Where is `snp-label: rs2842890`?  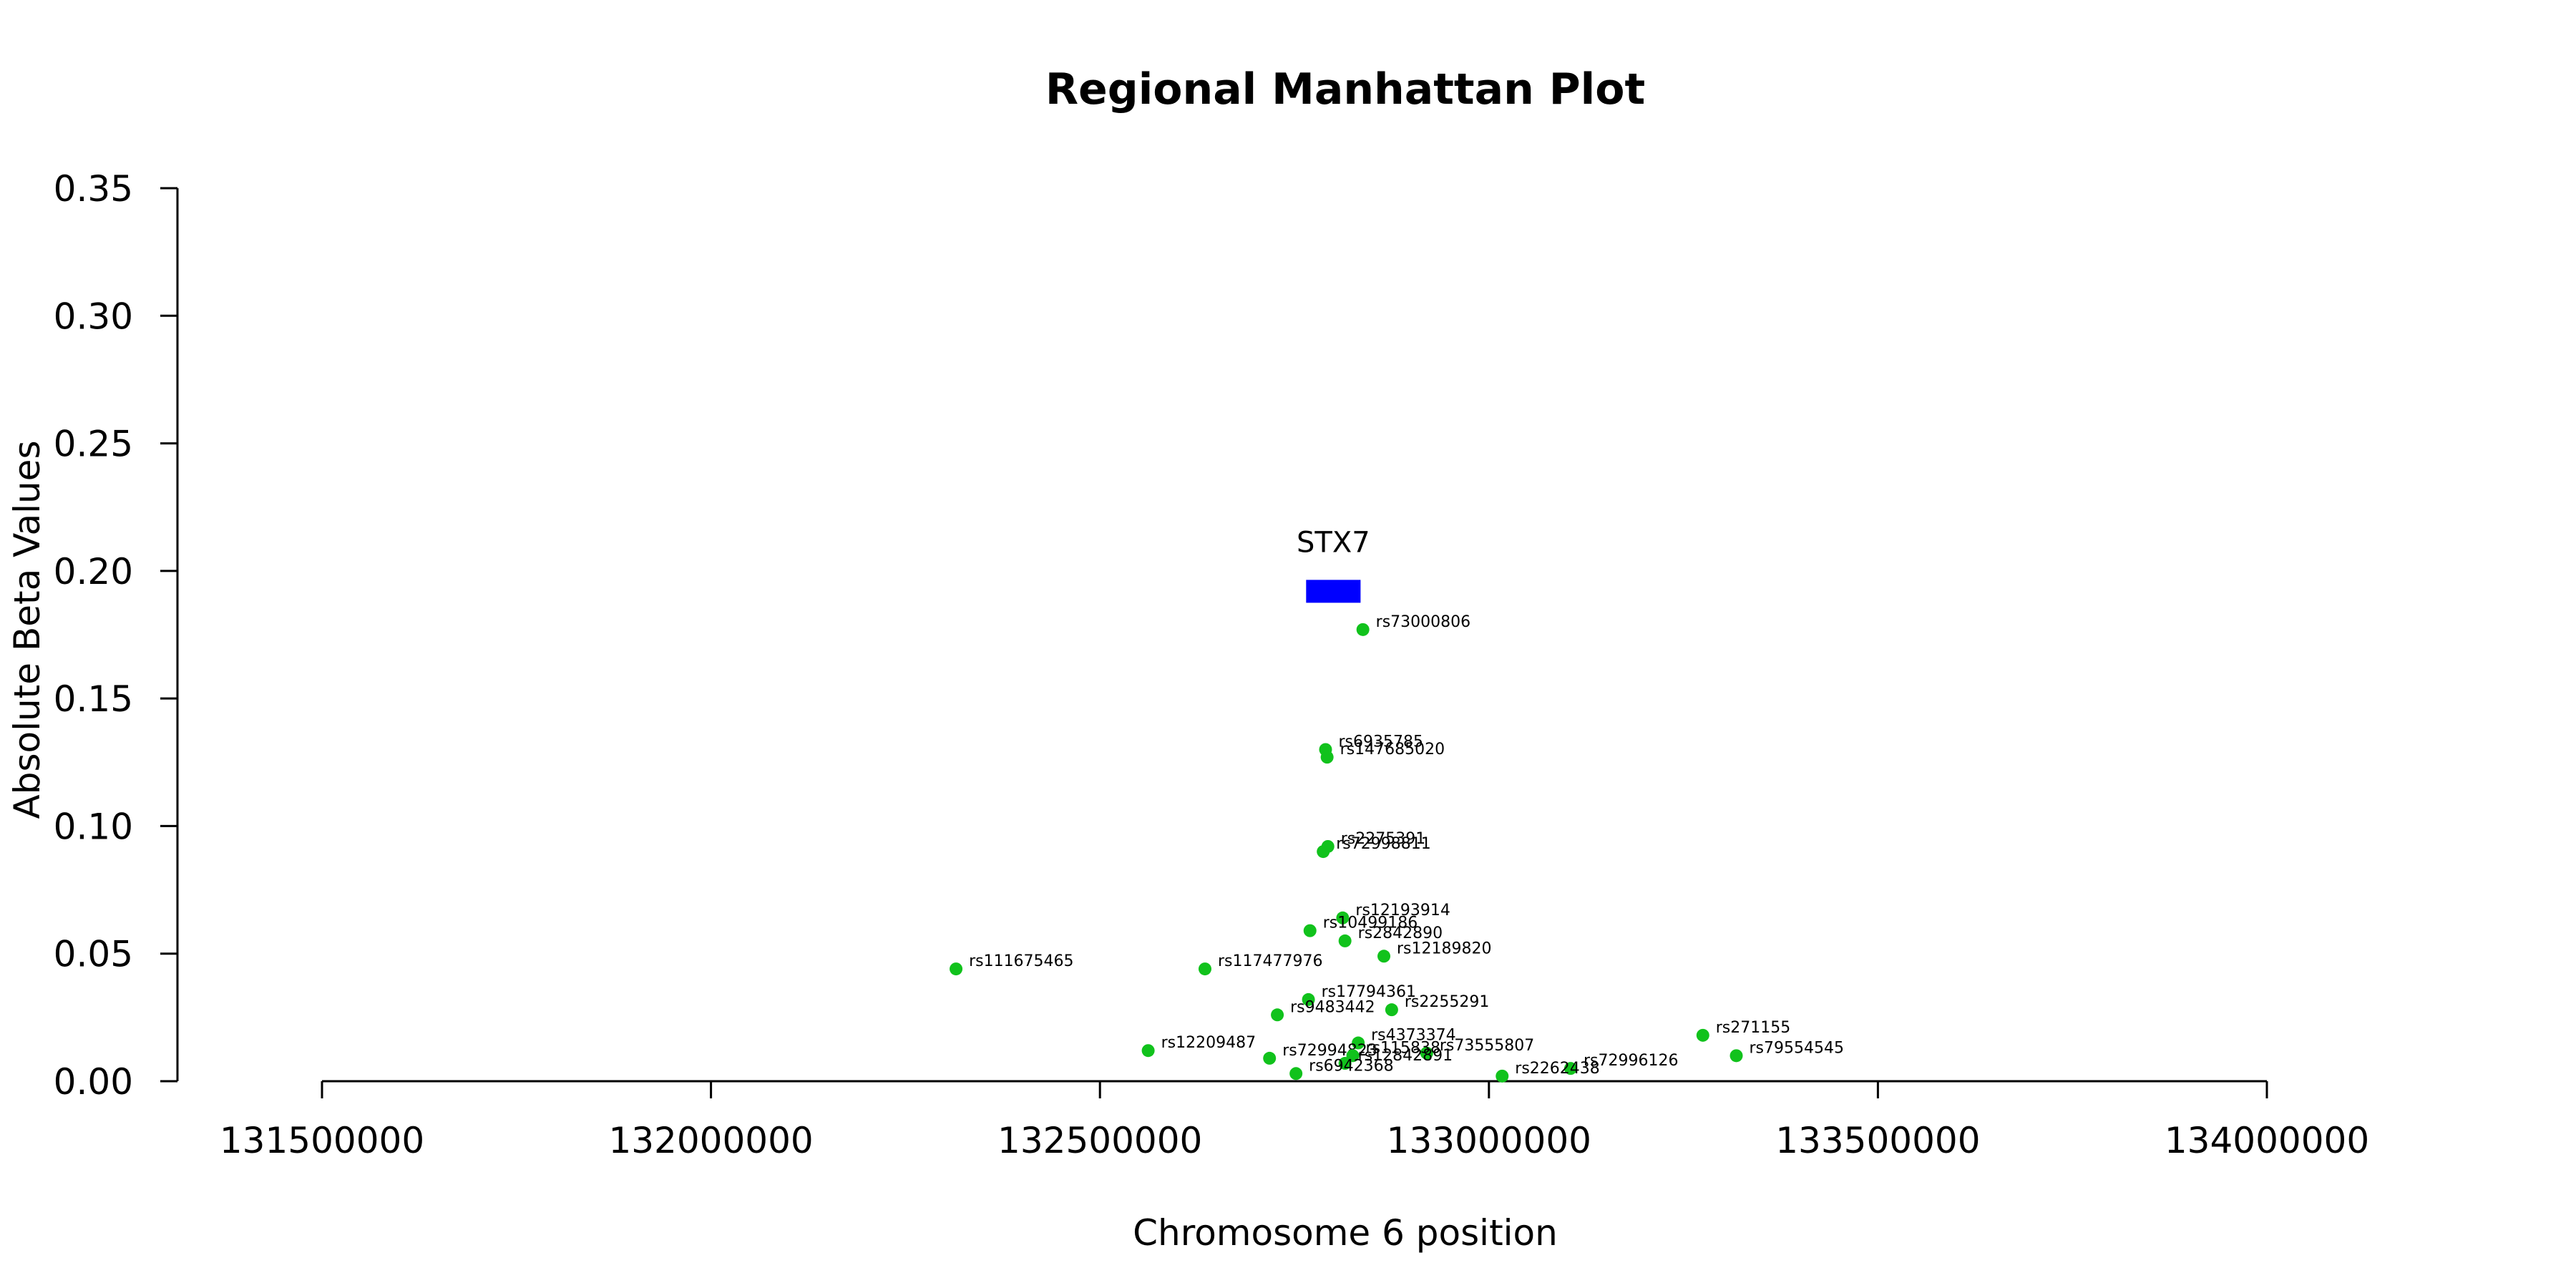 snp-label: rs2842890 is located at coordinates (1400, 933).